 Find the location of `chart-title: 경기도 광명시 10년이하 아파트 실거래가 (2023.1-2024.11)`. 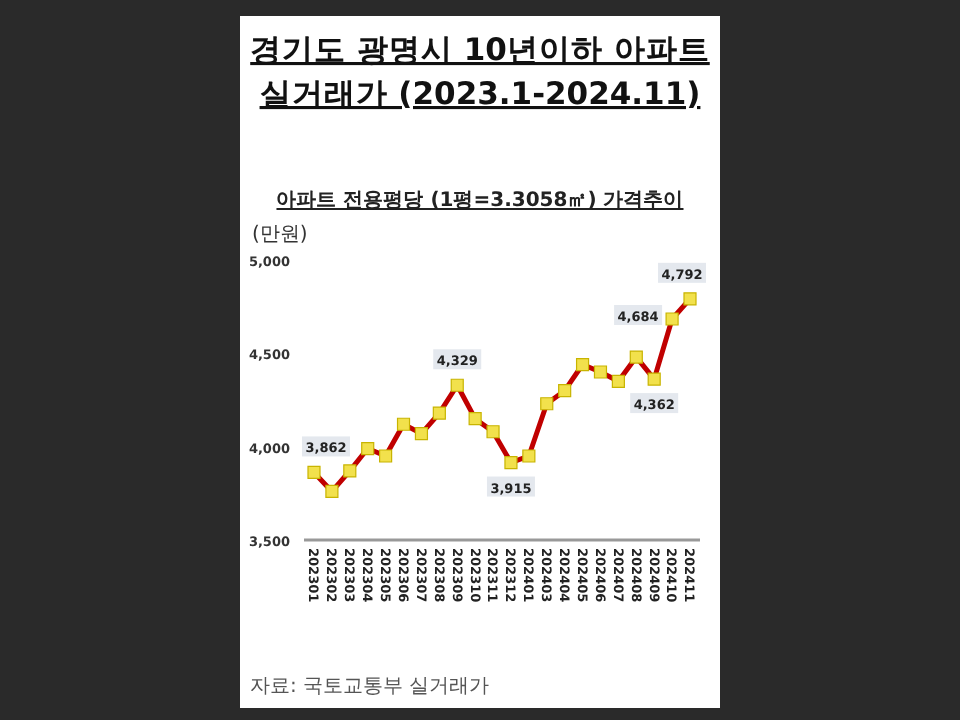

chart-title: 경기도 광명시 10년이하 아파트 실거래가 (2023.1-2024.11) is located at coordinates (480, 72).